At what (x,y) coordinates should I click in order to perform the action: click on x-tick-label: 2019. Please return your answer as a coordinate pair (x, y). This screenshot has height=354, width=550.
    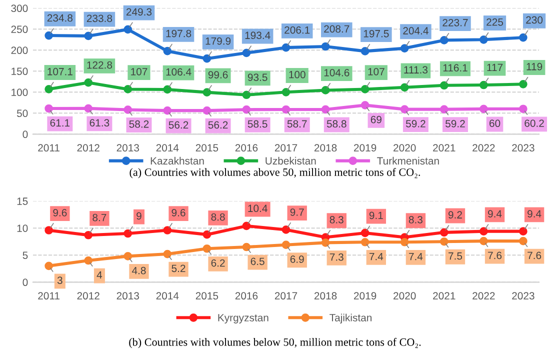
    Looking at the image, I should click on (365, 148).